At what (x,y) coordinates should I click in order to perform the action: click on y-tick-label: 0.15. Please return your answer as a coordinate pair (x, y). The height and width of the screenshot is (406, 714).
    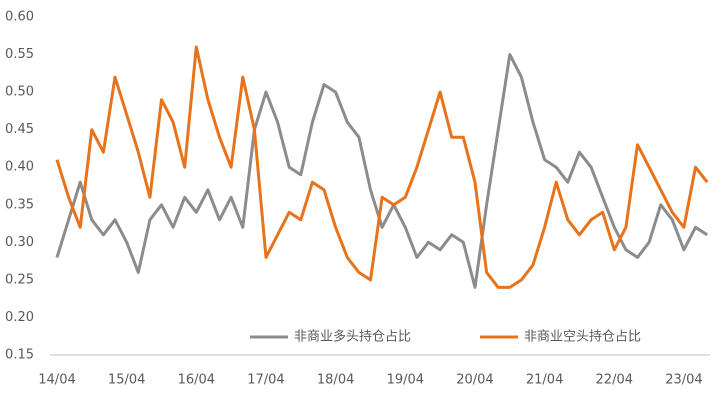
    Looking at the image, I should click on (19, 355).